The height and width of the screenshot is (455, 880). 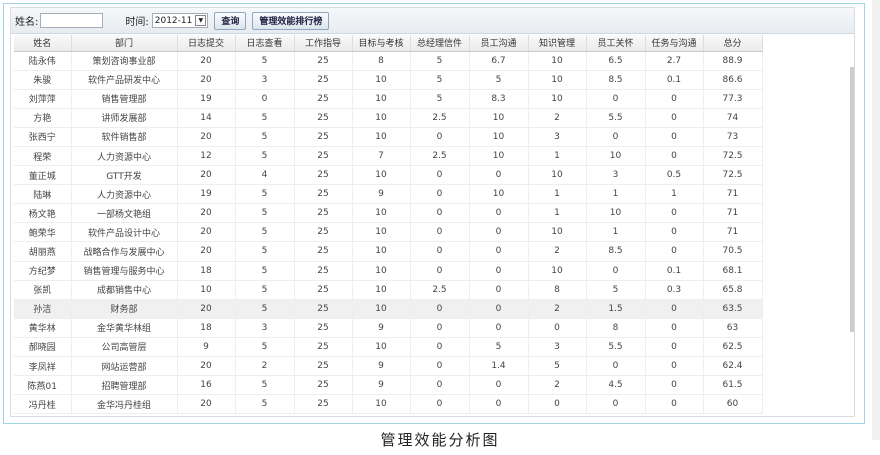 I want to click on table-row: 孙洁 财务部 20 5 25 10 0 0 2 1.5 0 63.5, so click(x=388, y=309).